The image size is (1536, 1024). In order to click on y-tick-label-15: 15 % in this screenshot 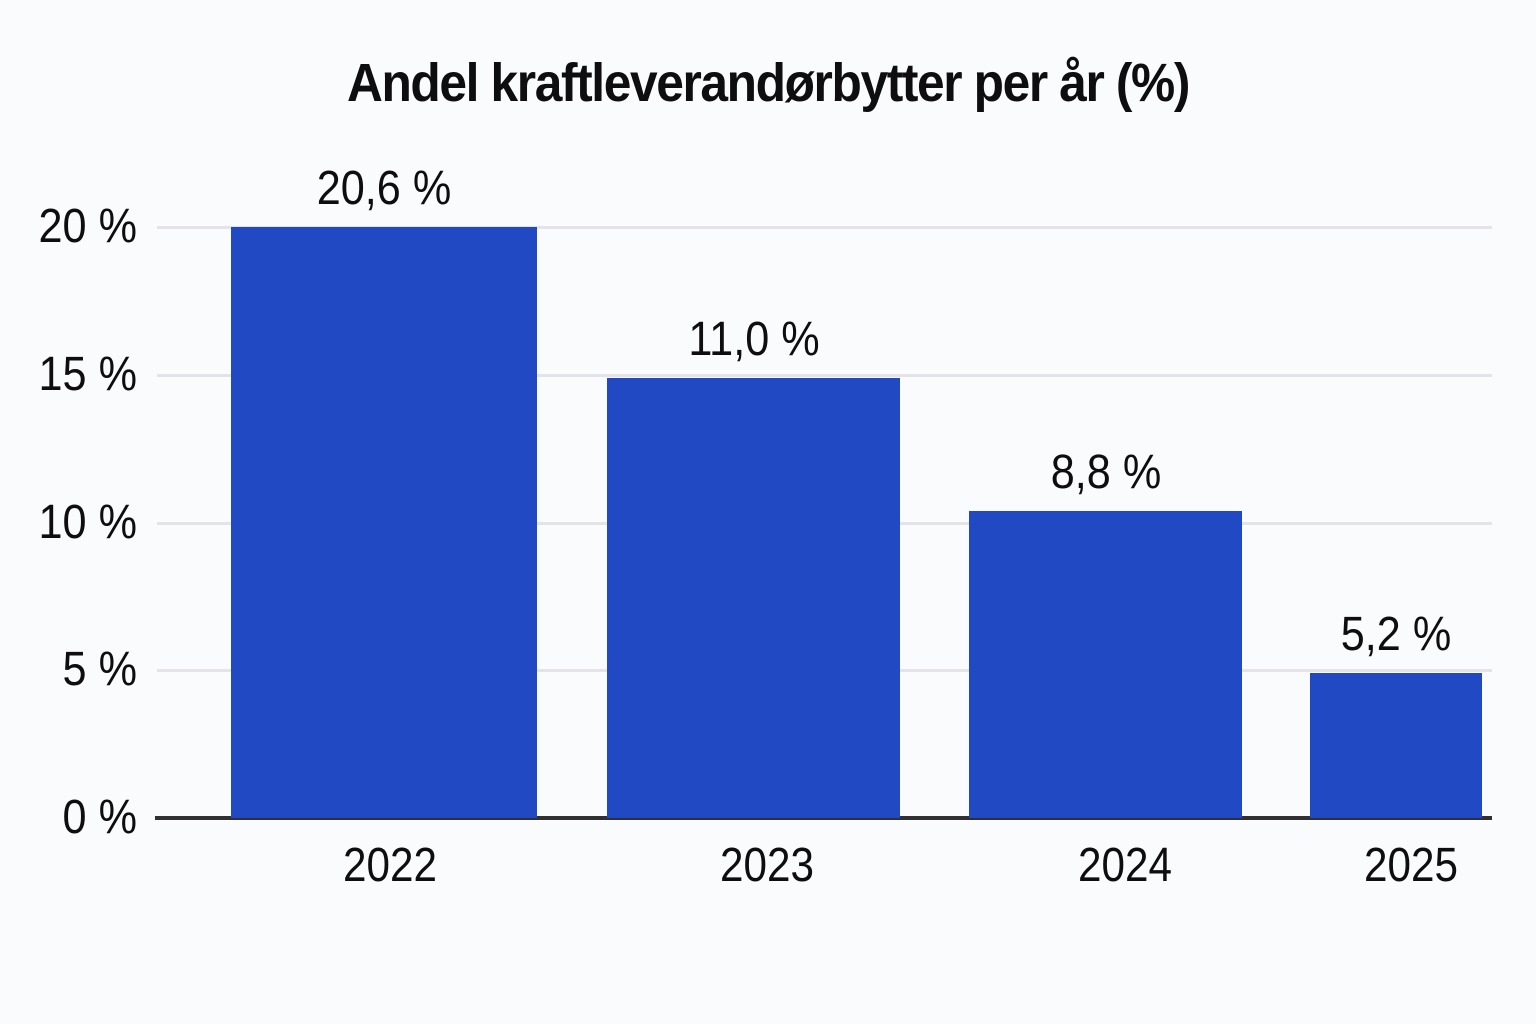, I will do `click(87, 374)`.